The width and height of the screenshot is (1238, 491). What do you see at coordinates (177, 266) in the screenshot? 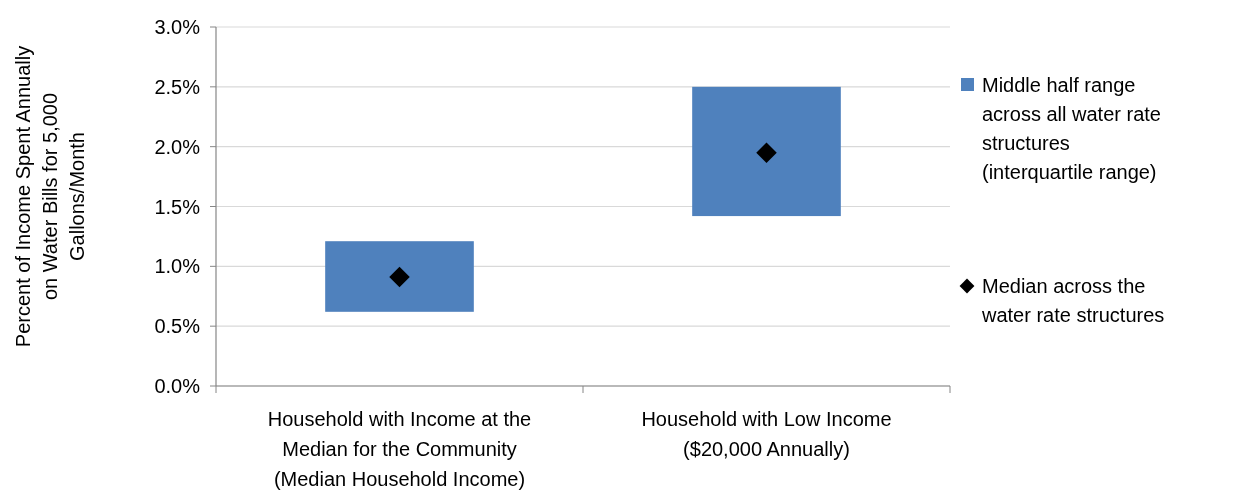
I see `y-tick-label: 1.0%` at bounding box center [177, 266].